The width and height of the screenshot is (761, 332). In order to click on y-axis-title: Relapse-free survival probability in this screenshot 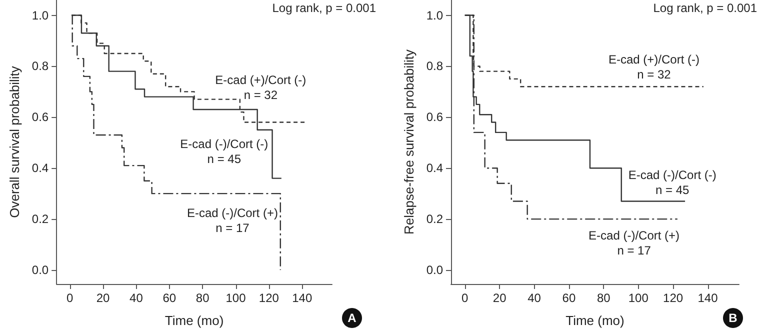, I will do `click(408, 141)`.